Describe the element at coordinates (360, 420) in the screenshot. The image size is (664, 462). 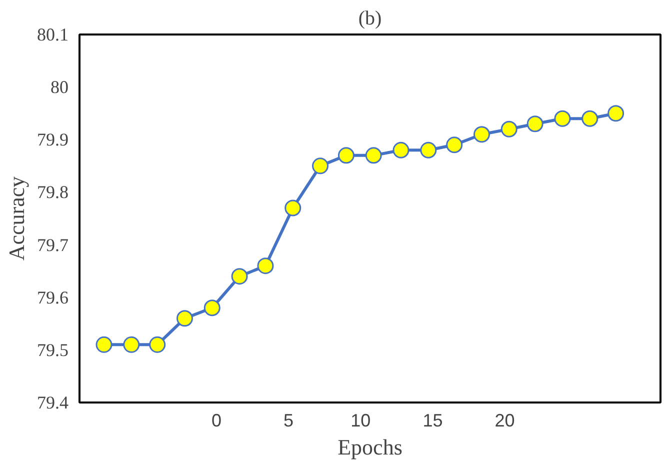
I see `x-tick-label: 10` at that location.